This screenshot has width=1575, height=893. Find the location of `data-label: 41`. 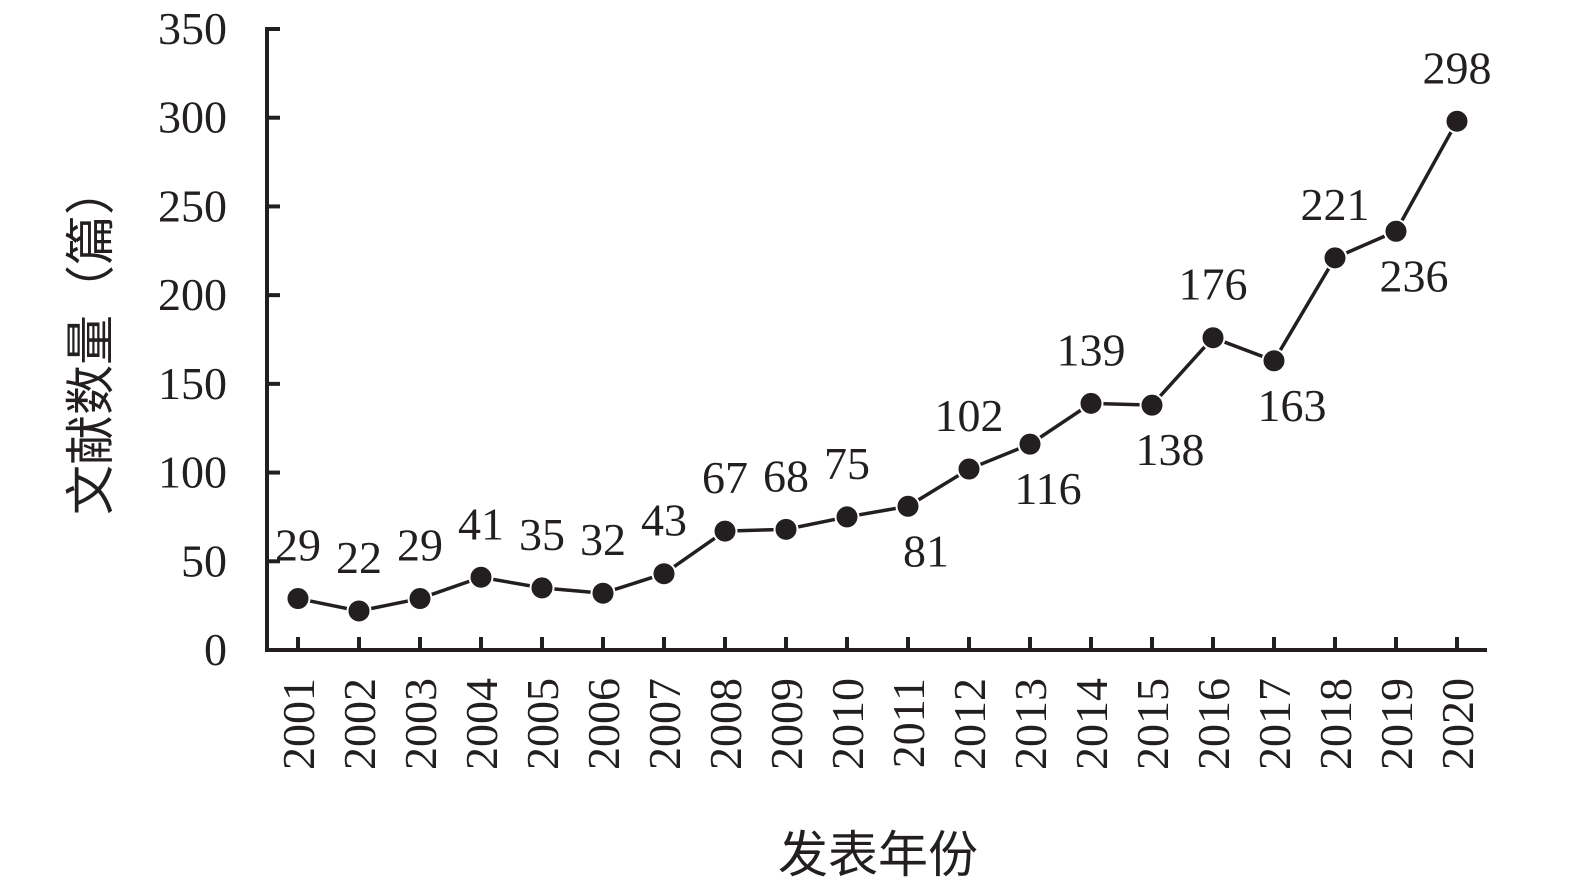

data-label: 41 is located at coordinates (481, 523).